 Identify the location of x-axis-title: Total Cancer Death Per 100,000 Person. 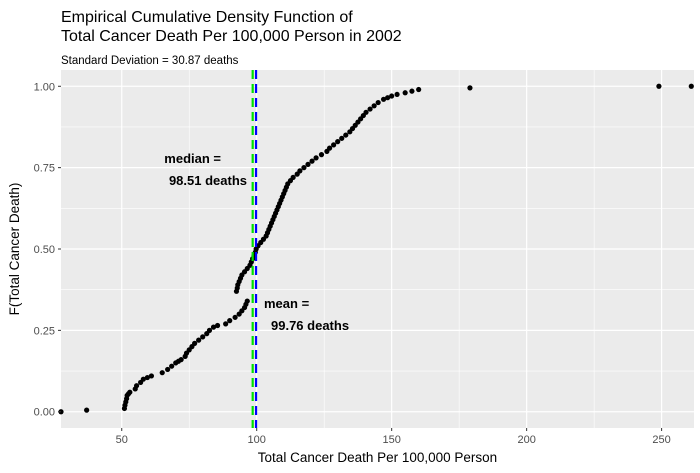
(377, 457).